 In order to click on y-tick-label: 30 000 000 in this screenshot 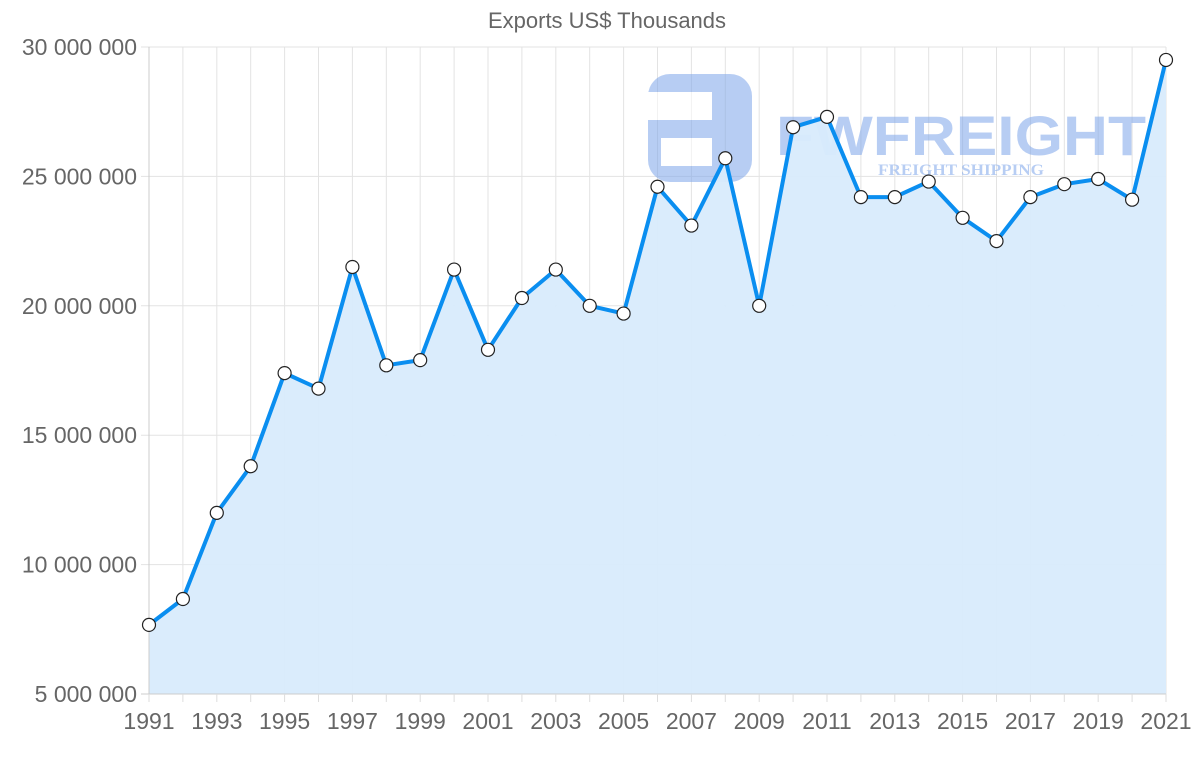, I will do `click(79, 47)`.